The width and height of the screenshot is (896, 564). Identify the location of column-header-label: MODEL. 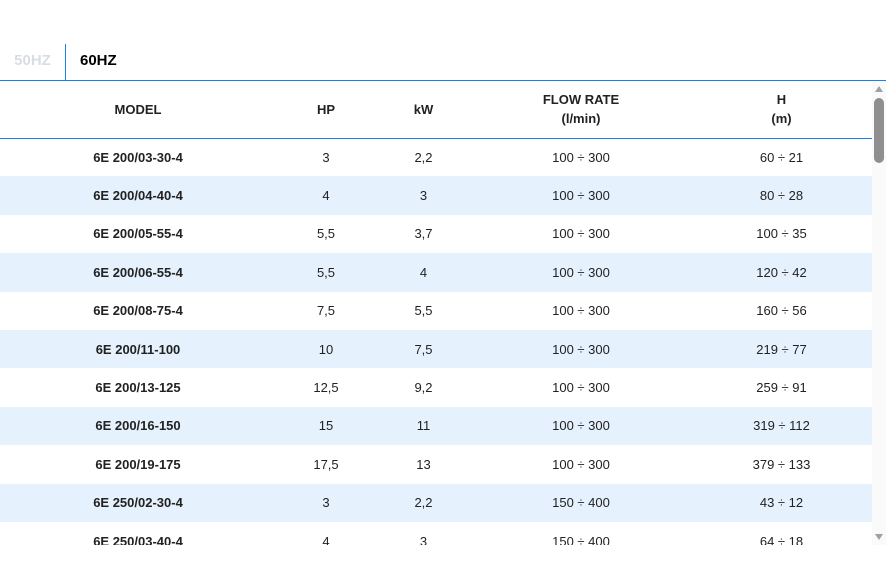
(138, 109).